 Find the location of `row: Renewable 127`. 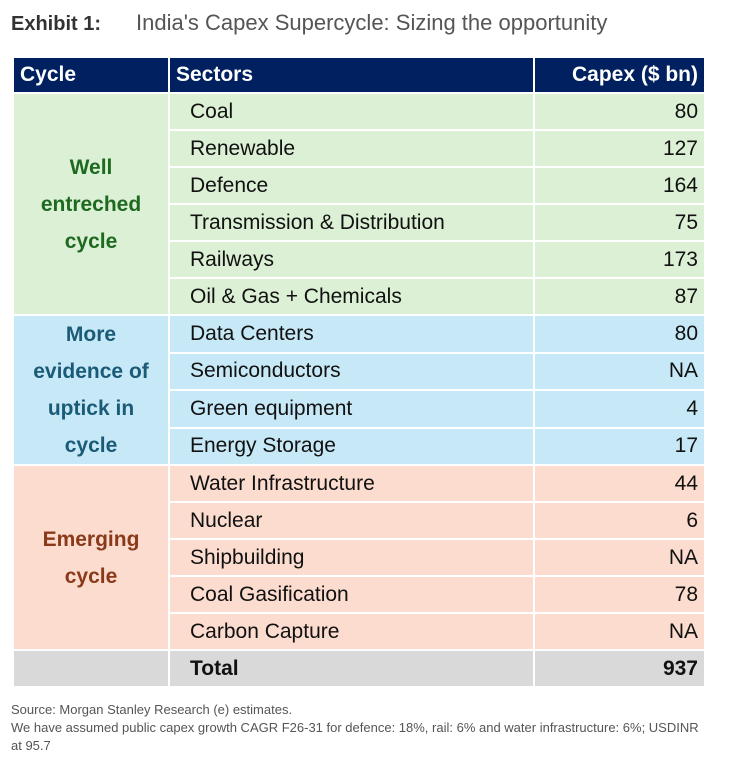

row: Renewable 127 is located at coordinates (359, 148).